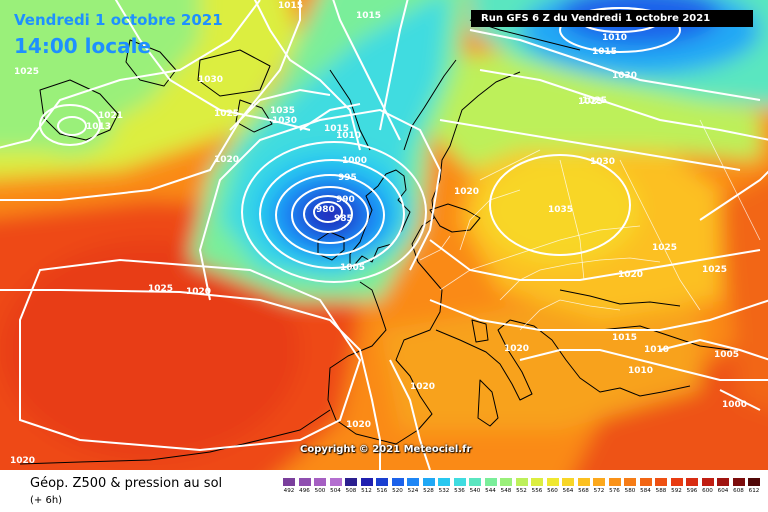  What do you see at coordinates (347, 178) in the screenshot?
I see `isobar-label: 995` at bounding box center [347, 178].